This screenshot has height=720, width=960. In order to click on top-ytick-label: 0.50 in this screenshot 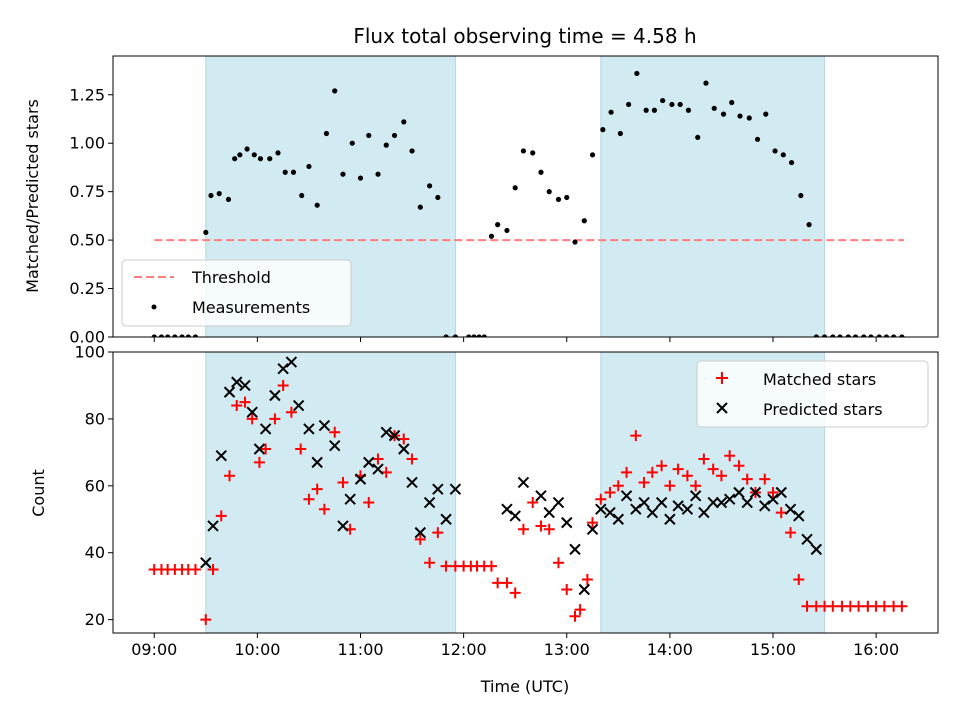, I will do `click(87, 240)`.